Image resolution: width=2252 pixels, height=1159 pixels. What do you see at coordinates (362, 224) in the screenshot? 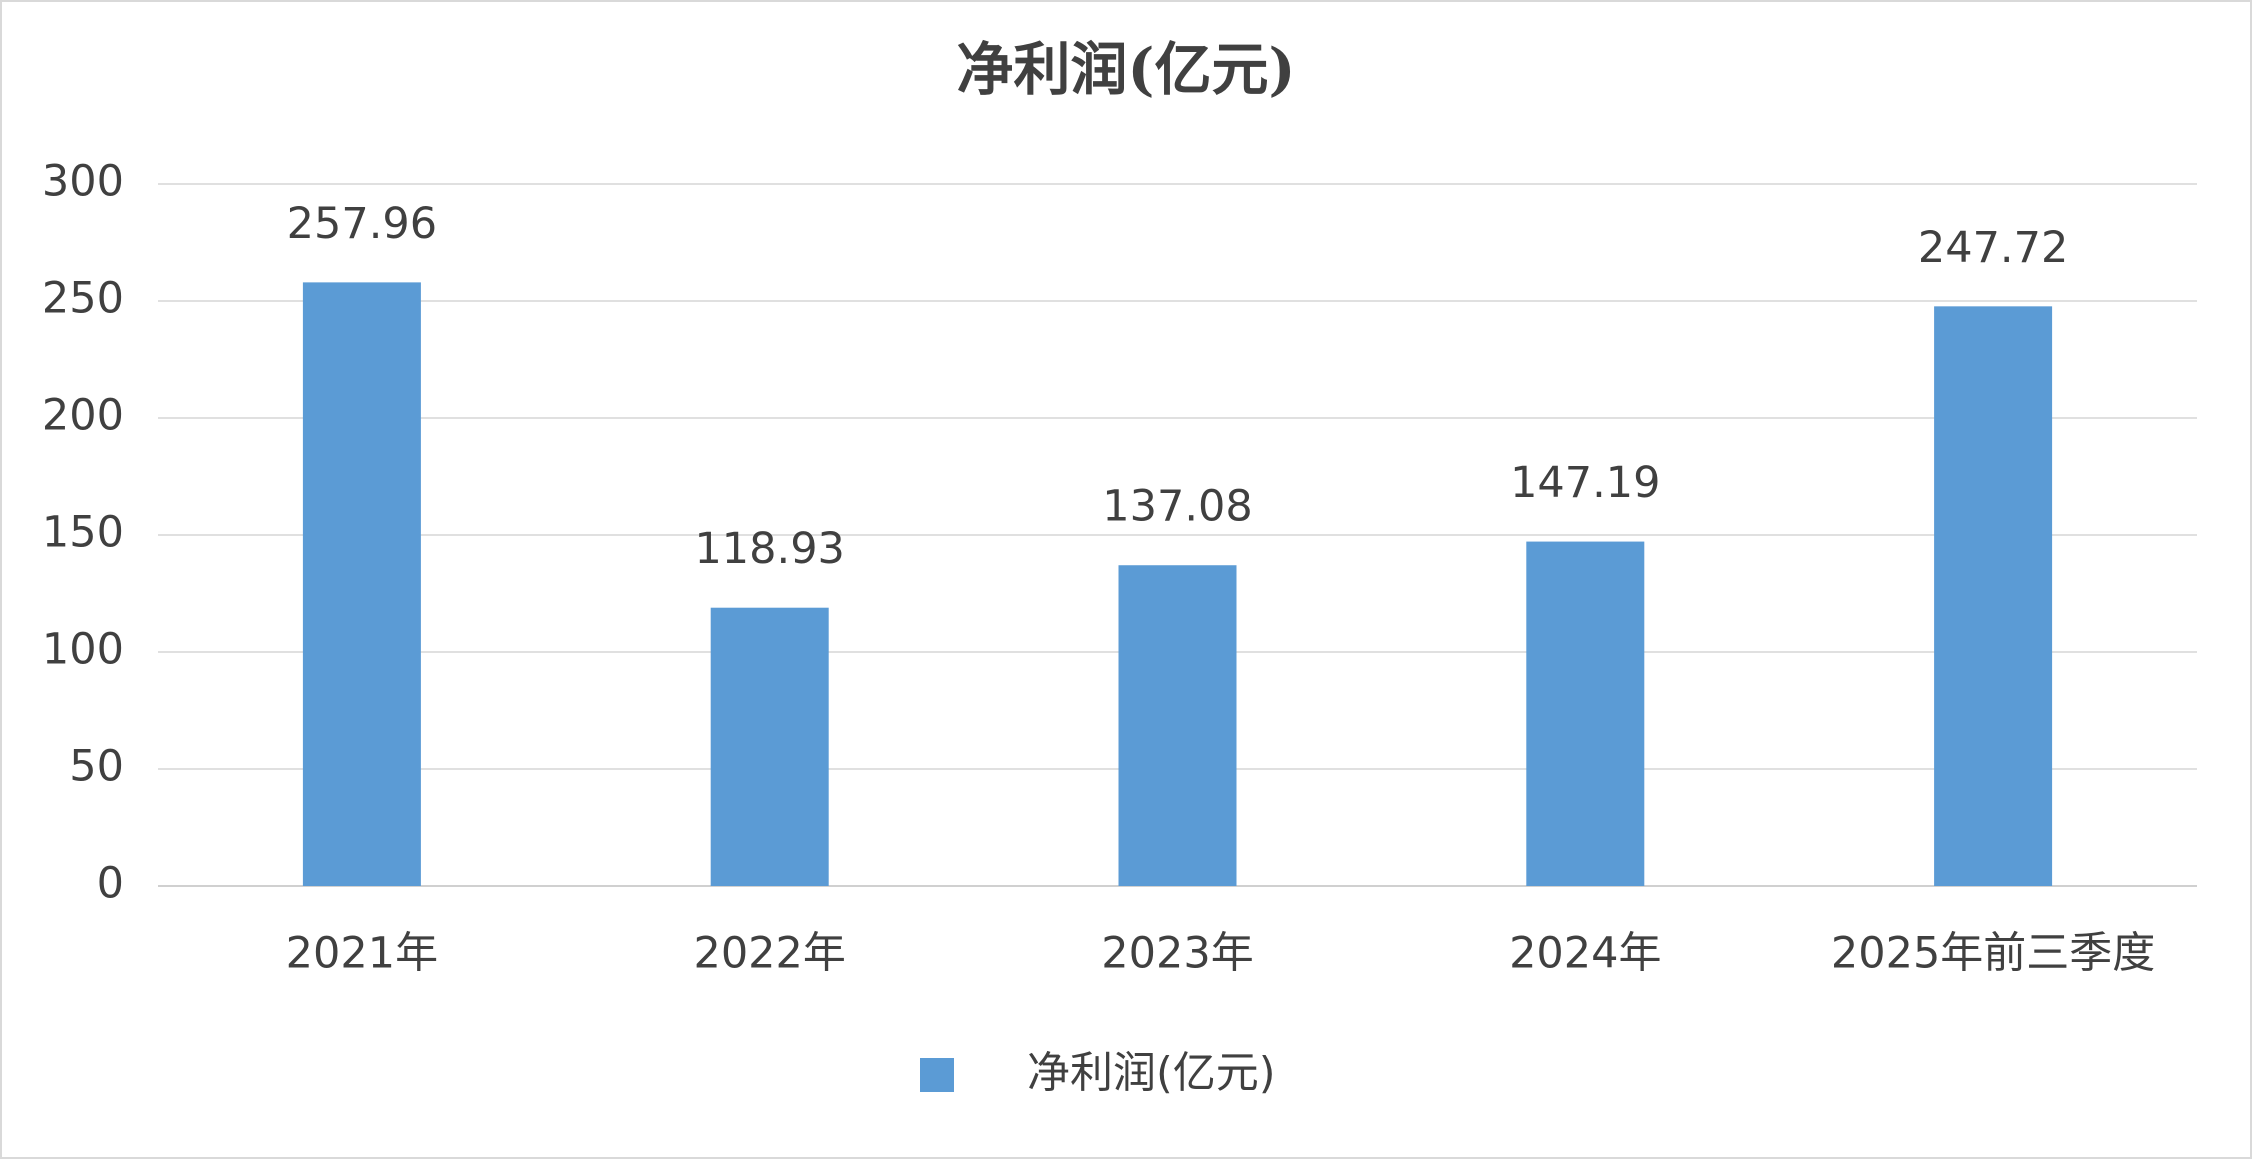
I see `data-label: 257.96` at bounding box center [362, 224].